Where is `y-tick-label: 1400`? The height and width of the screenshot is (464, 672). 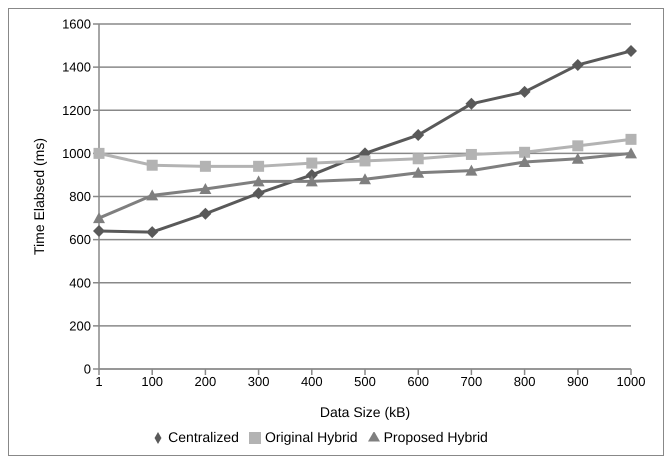
y-tick-label: 1400 is located at coordinates (76, 67).